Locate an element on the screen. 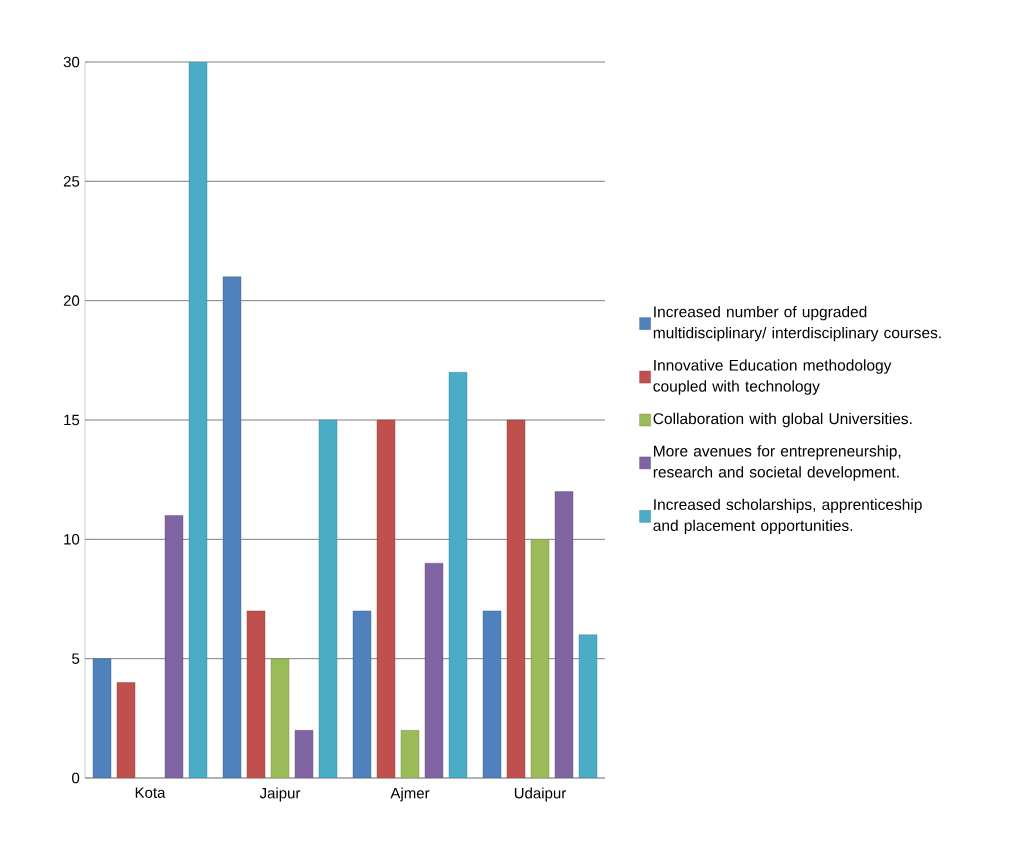 The image size is (1009, 859). y-tick-label: 10 is located at coordinates (72, 539).